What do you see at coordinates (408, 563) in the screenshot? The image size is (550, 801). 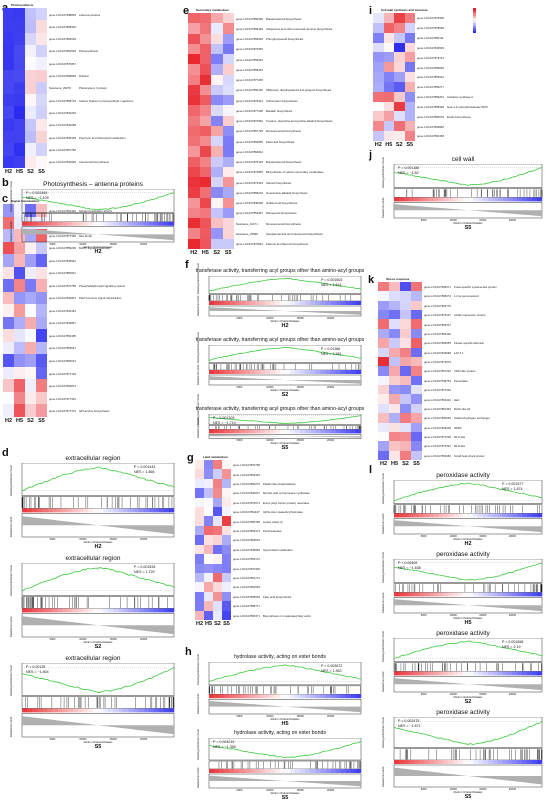 I see `gsea-p-value: P = 0.00409` at bounding box center [408, 563].